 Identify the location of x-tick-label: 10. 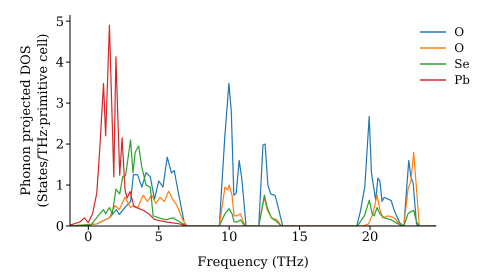
(229, 238).